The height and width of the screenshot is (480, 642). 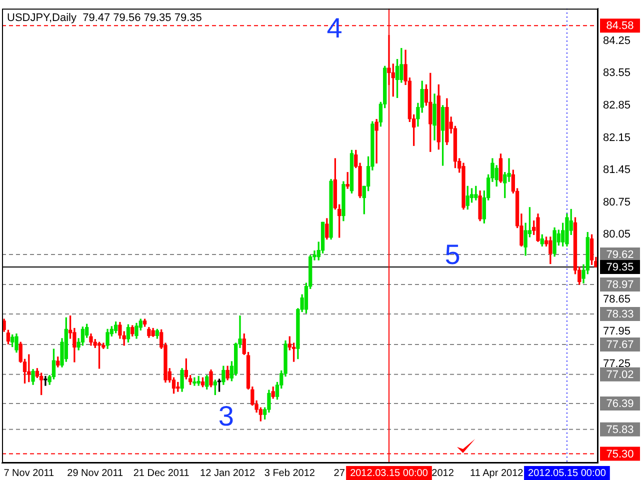 What do you see at coordinates (620, 26) in the screenshot?
I see `ref-line-label: 84.58` at bounding box center [620, 26].